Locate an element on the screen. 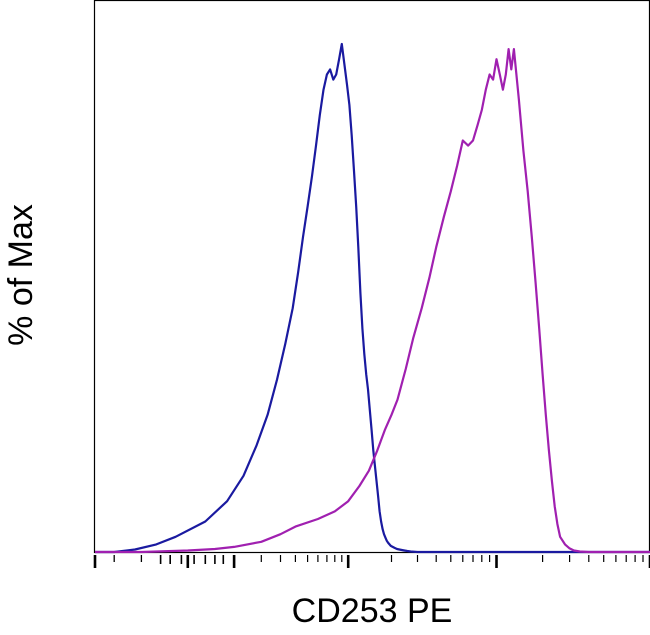 This screenshot has height=635, width=650. x-axis-title: CD253 PE is located at coordinates (372, 611).